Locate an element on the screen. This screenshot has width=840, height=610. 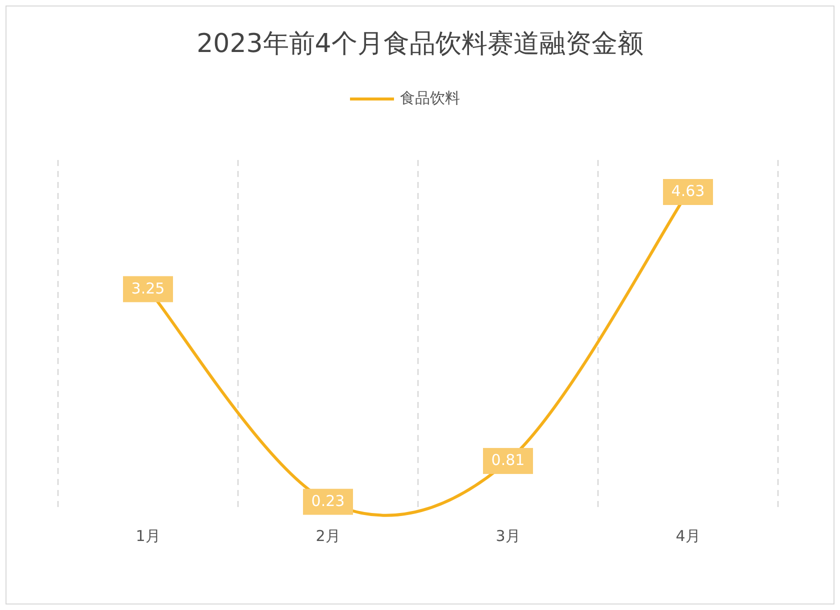
legend-label: 食品饮料 is located at coordinates (430, 98).